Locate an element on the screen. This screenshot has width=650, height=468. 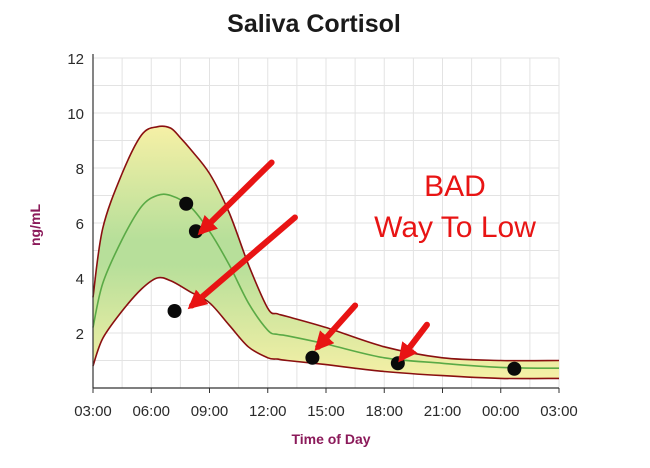
annotation-bad: BAD is located at coordinates (455, 186).